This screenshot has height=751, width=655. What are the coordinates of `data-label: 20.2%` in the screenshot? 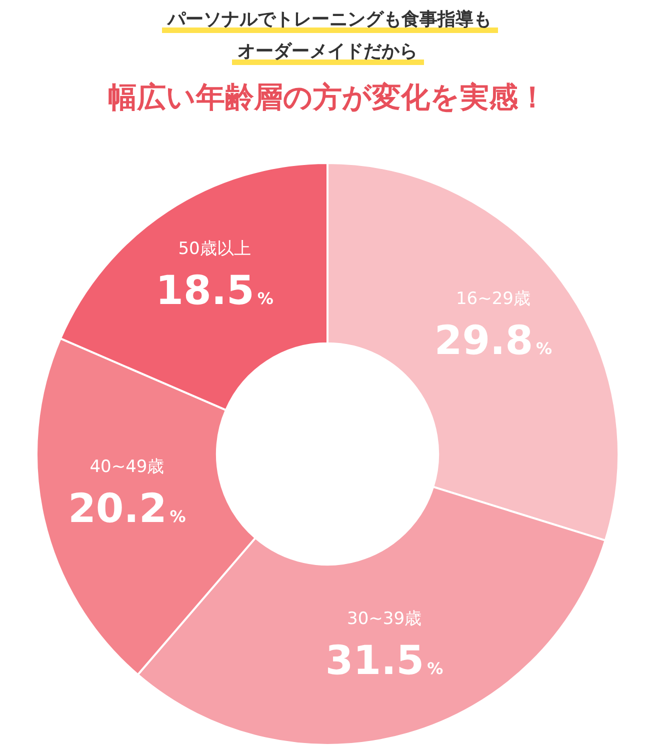 It's located at (127, 509).